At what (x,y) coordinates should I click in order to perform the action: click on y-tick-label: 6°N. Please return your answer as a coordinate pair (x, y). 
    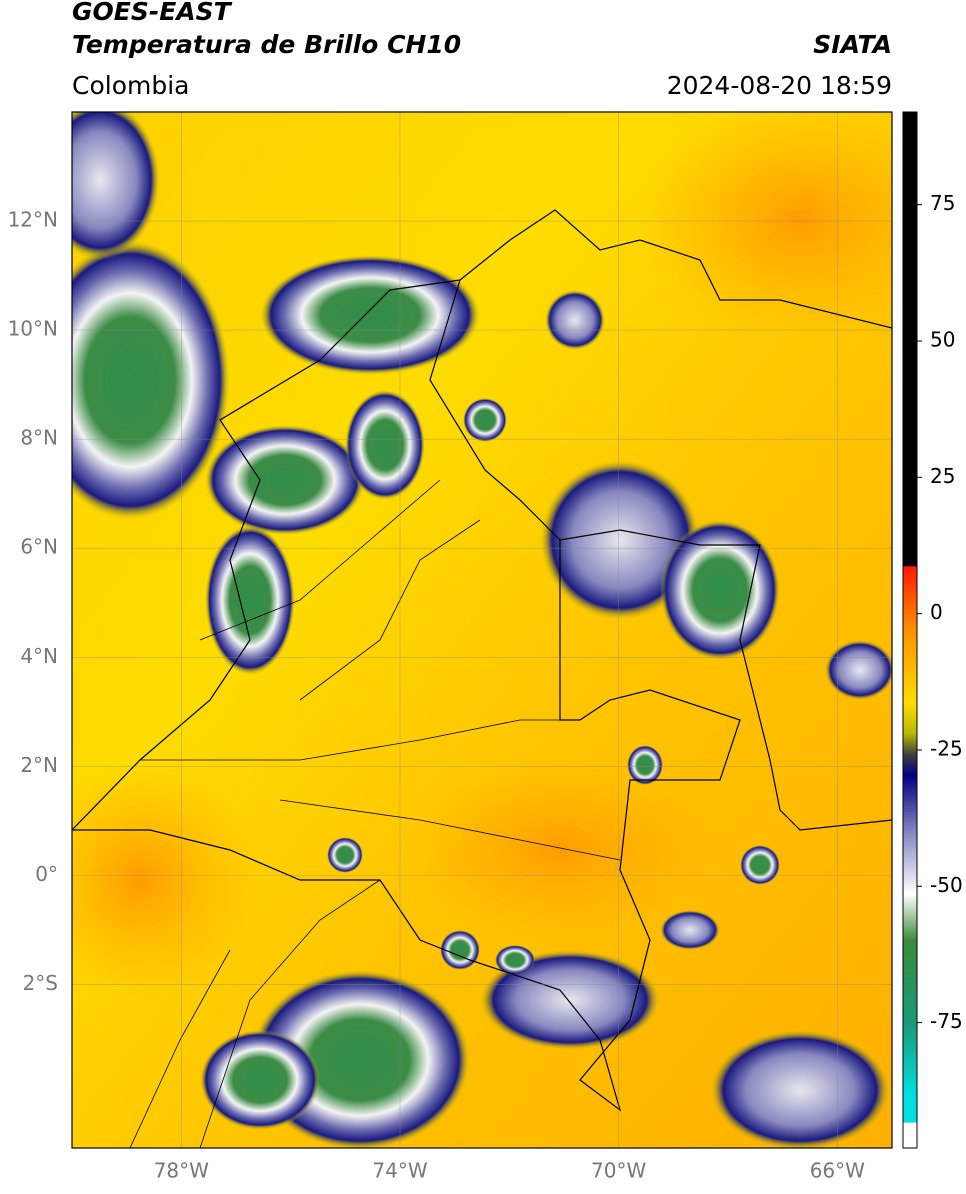
    Looking at the image, I should click on (39, 547).